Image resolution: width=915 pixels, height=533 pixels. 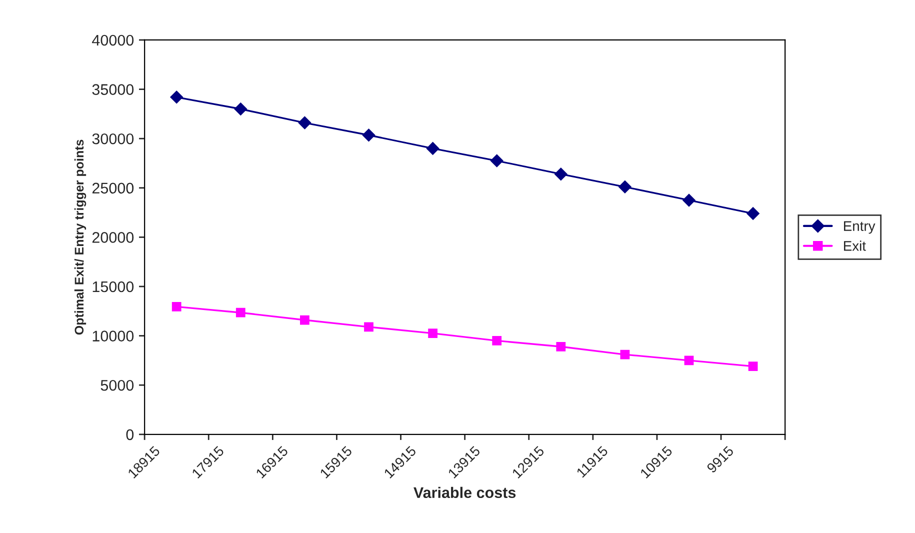 What do you see at coordinates (855, 245) in the screenshot?
I see `legend-label: Exit` at bounding box center [855, 245].